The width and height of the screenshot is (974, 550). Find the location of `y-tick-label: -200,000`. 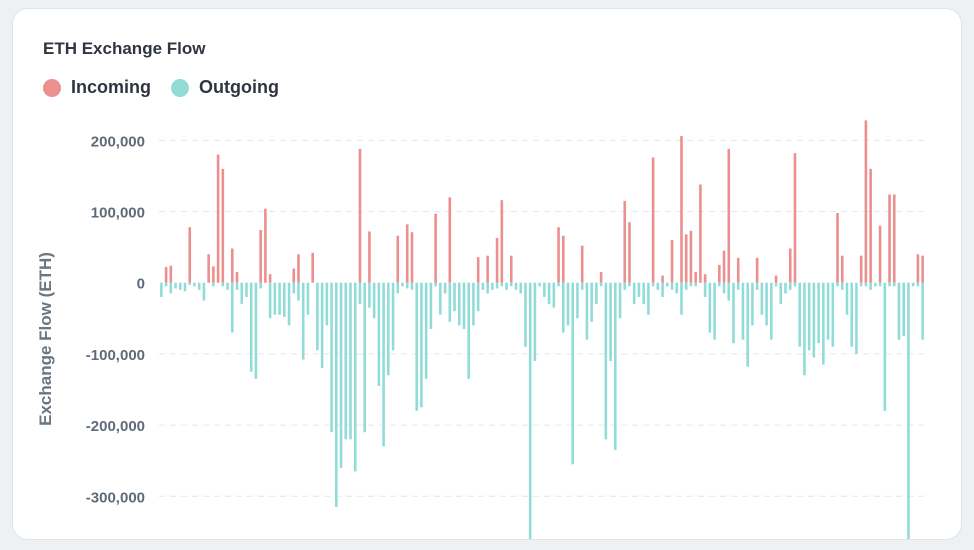

y-tick-label: -200,000 is located at coordinates (115, 426).